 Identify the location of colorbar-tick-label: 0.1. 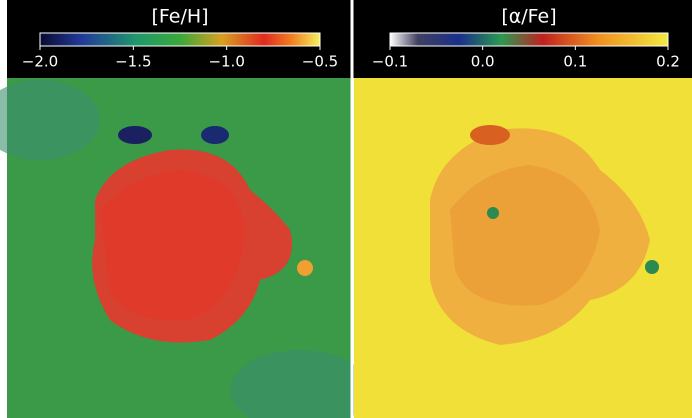
(575, 62).